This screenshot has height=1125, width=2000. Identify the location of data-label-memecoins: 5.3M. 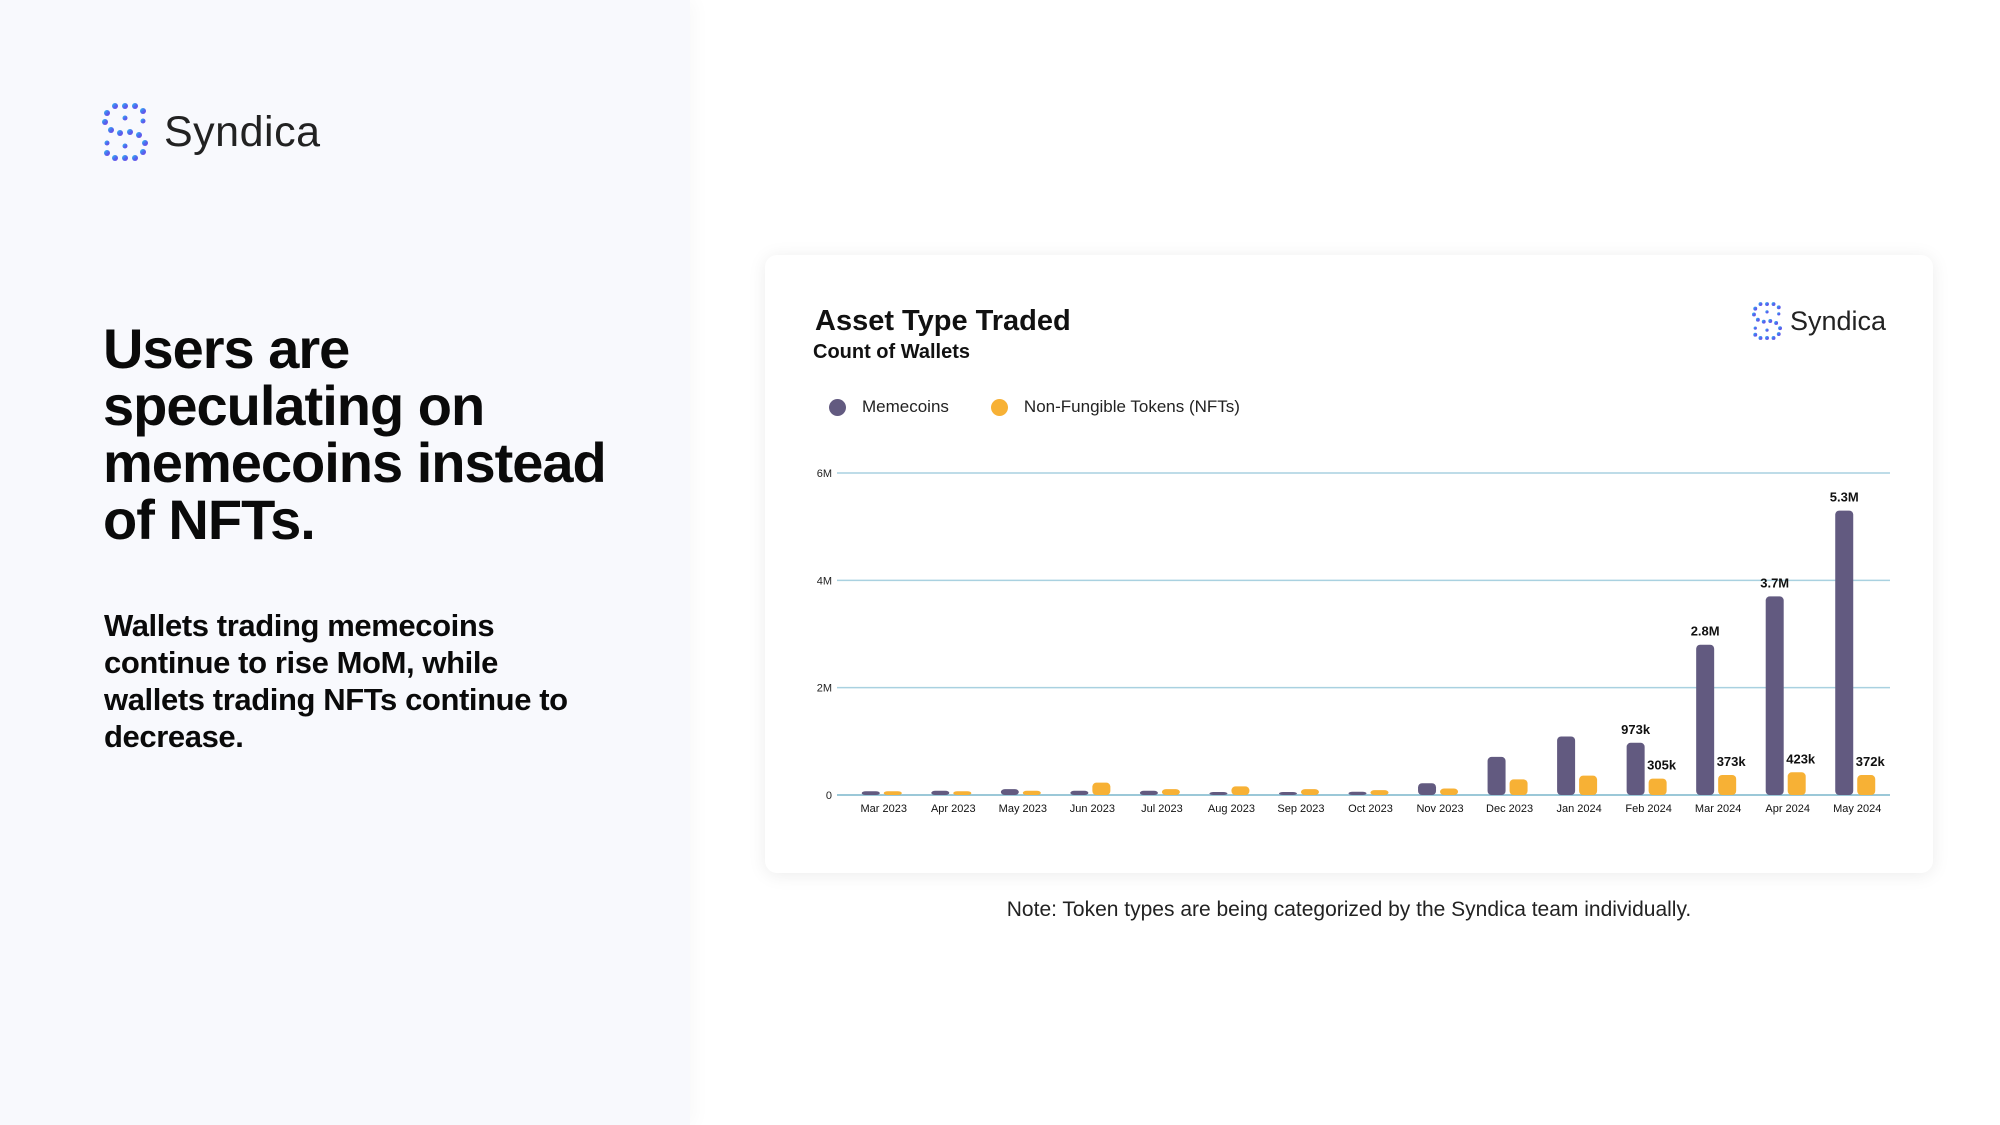
(1844, 497).